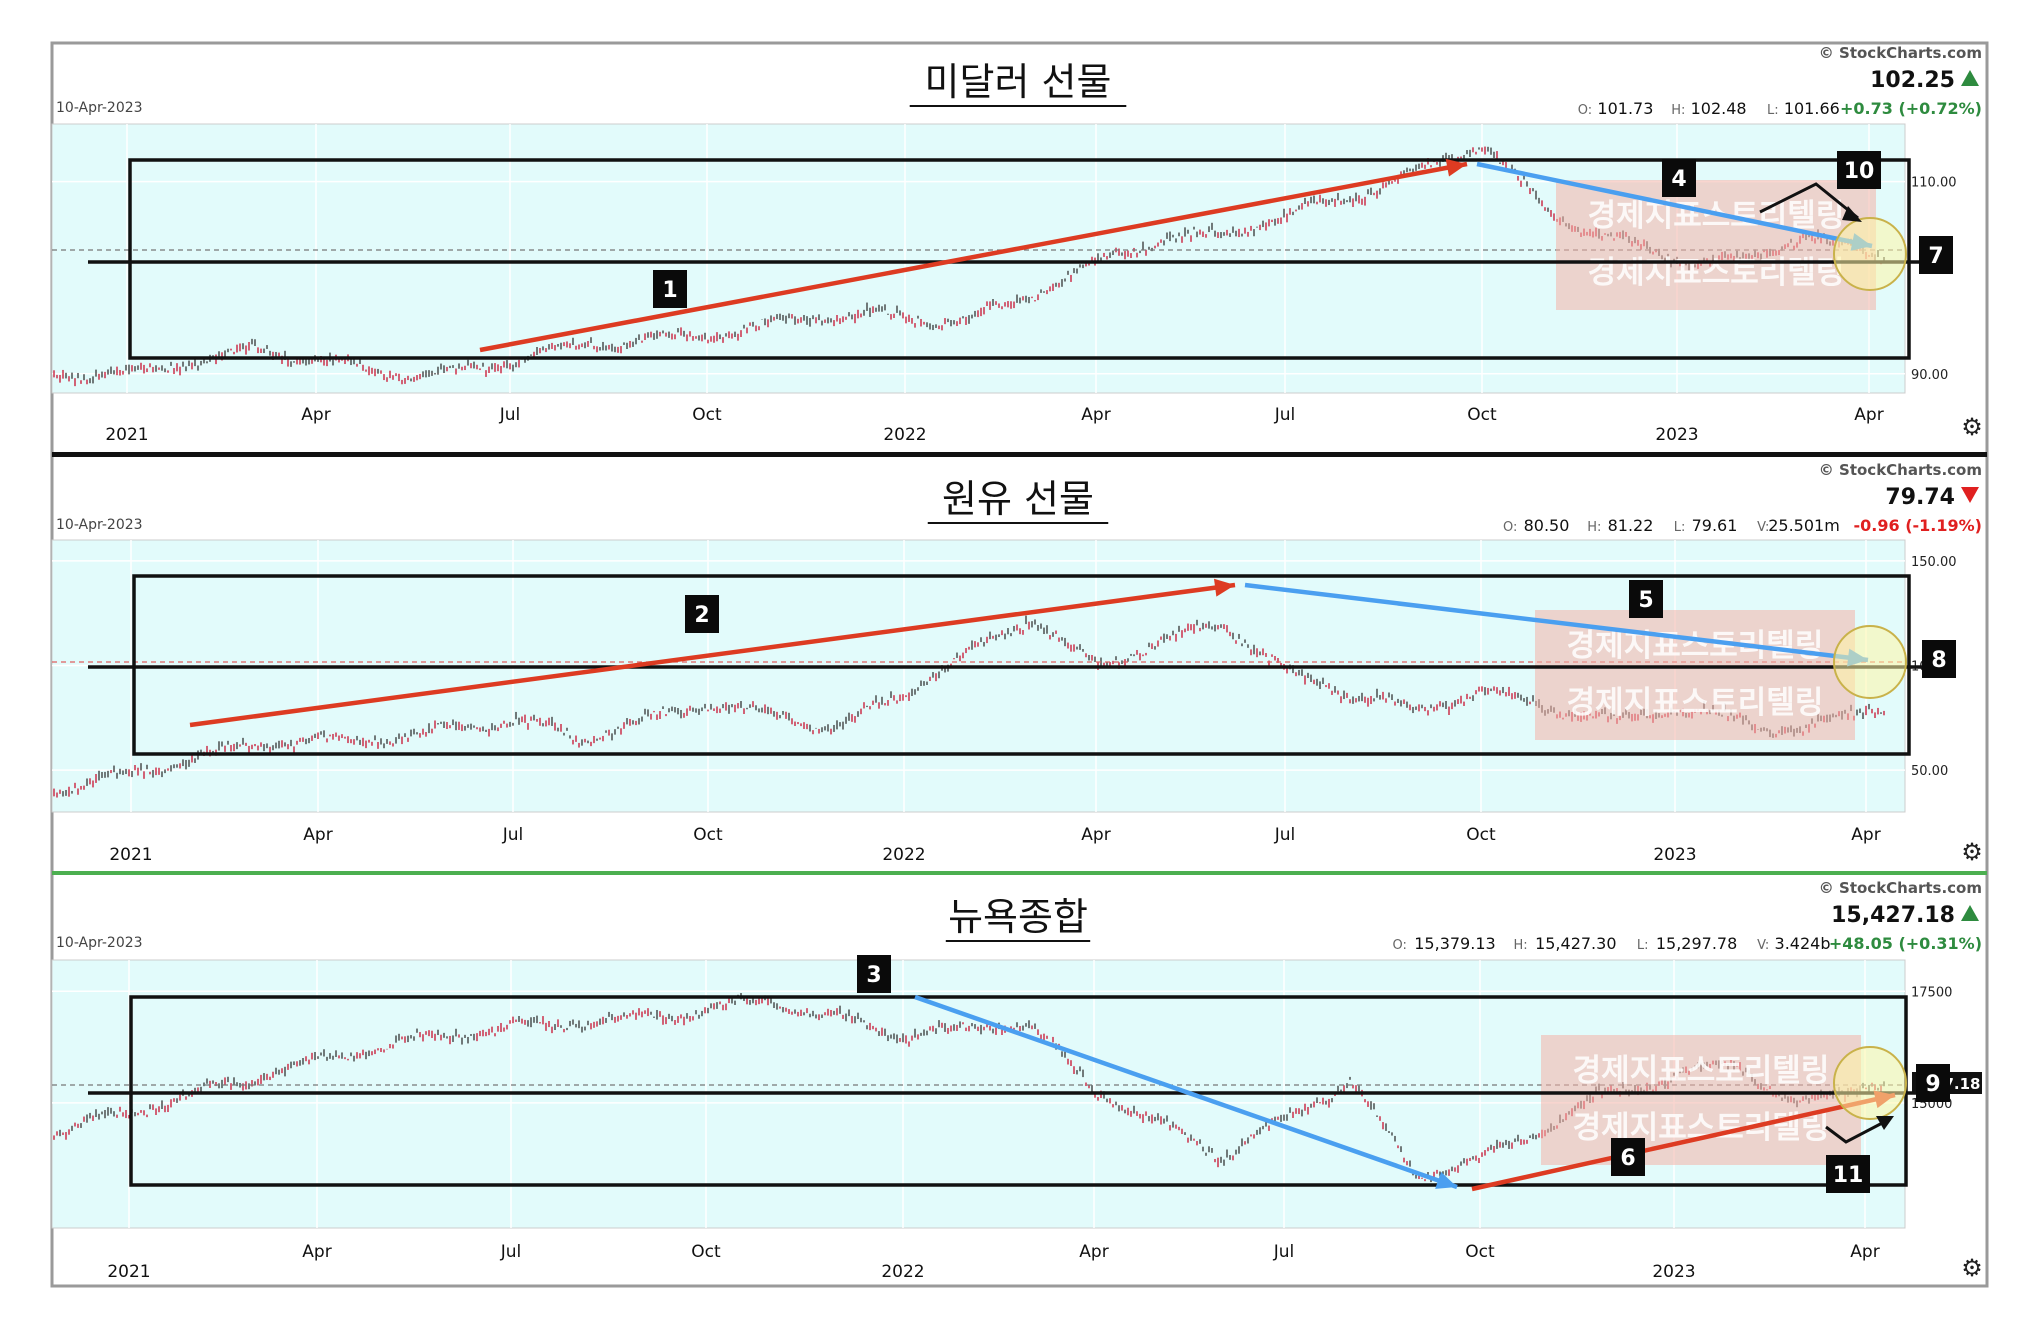 The image size is (2028, 1332). What do you see at coordinates (1547, 525) in the screenshot?
I see `ohlc-value: 80.50` at bounding box center [1547, 525].